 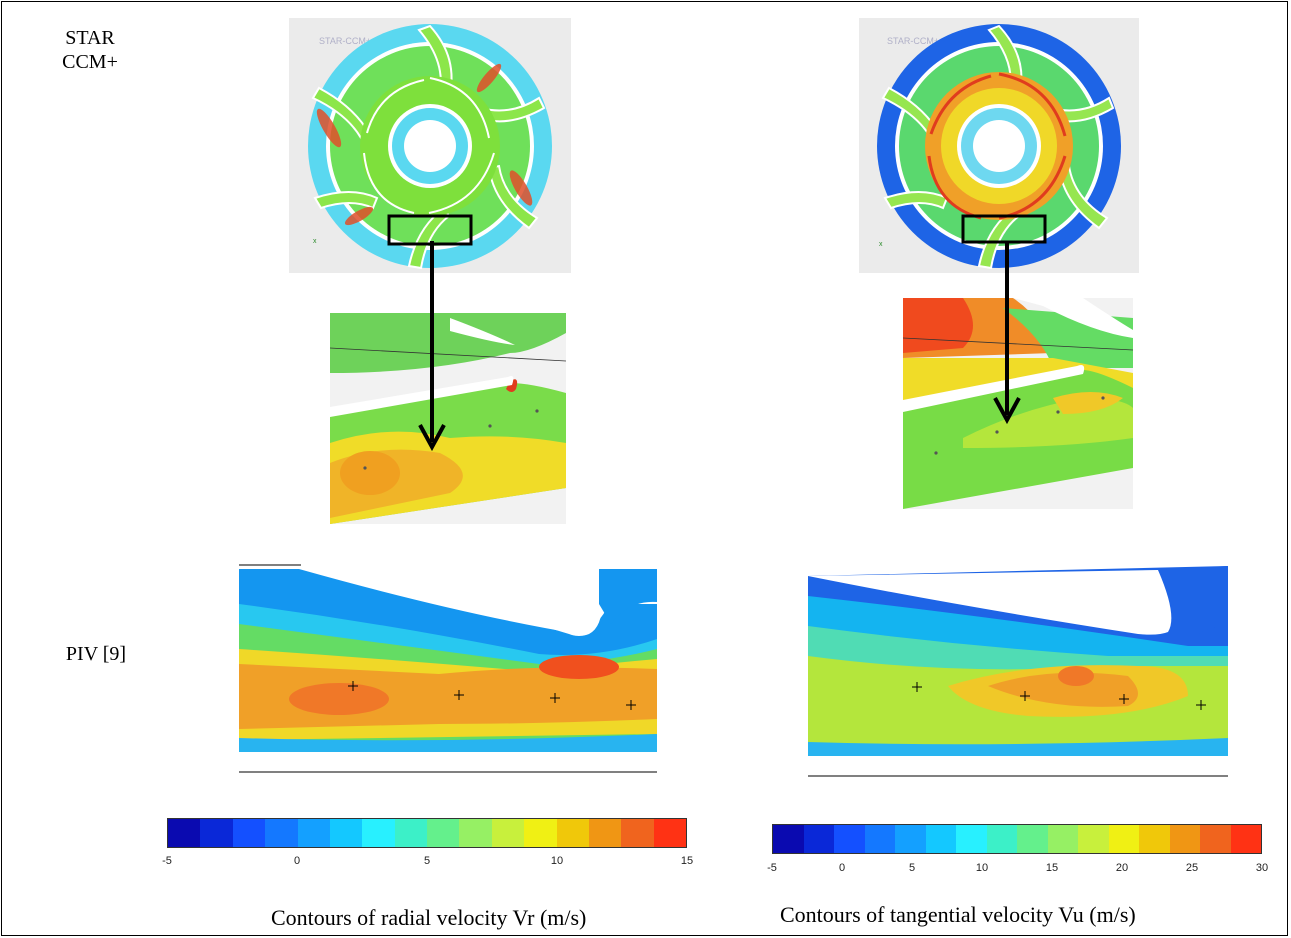 I want to click on zoom-tangential-velocity, so click(x=1018, y=403).